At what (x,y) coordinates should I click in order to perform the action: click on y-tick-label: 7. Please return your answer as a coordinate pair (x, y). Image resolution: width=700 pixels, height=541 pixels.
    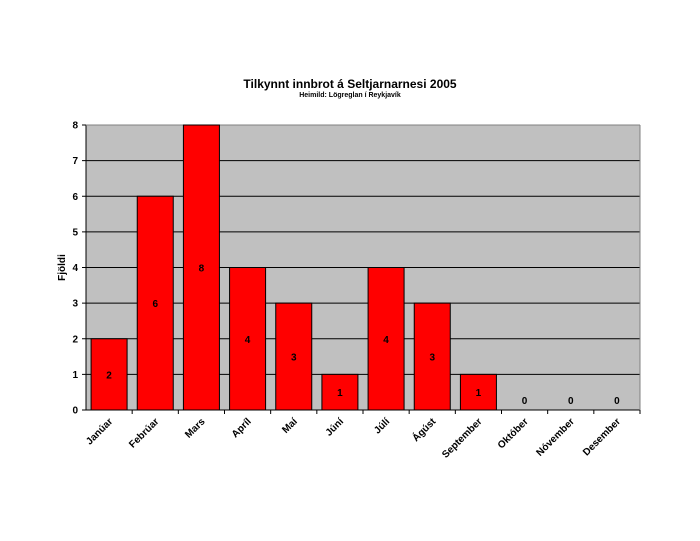
    Looking at the image, I should click on (75, 161).